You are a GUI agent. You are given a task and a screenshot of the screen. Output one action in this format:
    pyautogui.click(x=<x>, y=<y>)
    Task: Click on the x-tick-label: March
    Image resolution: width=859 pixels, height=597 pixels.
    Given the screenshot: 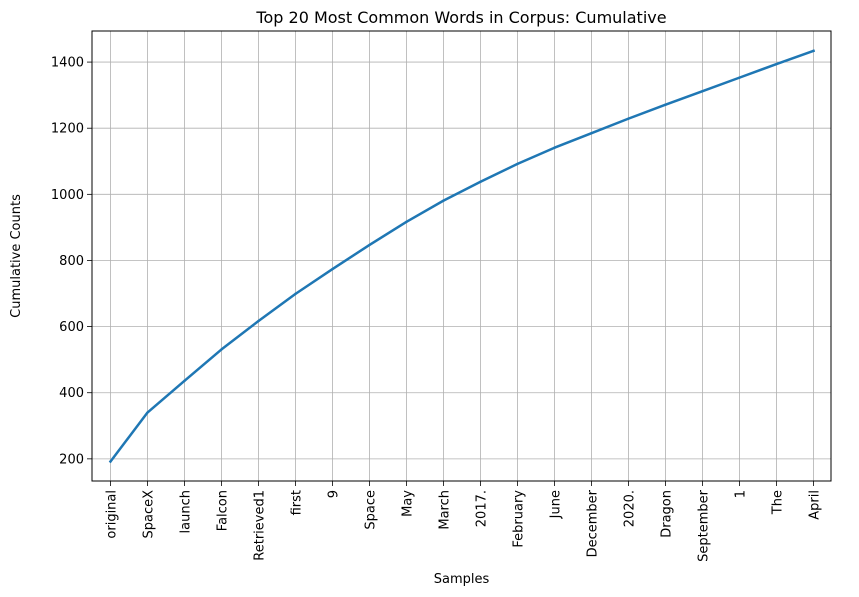 What is the action you would take?
    pyautogui.click(x=445, y=510)
    